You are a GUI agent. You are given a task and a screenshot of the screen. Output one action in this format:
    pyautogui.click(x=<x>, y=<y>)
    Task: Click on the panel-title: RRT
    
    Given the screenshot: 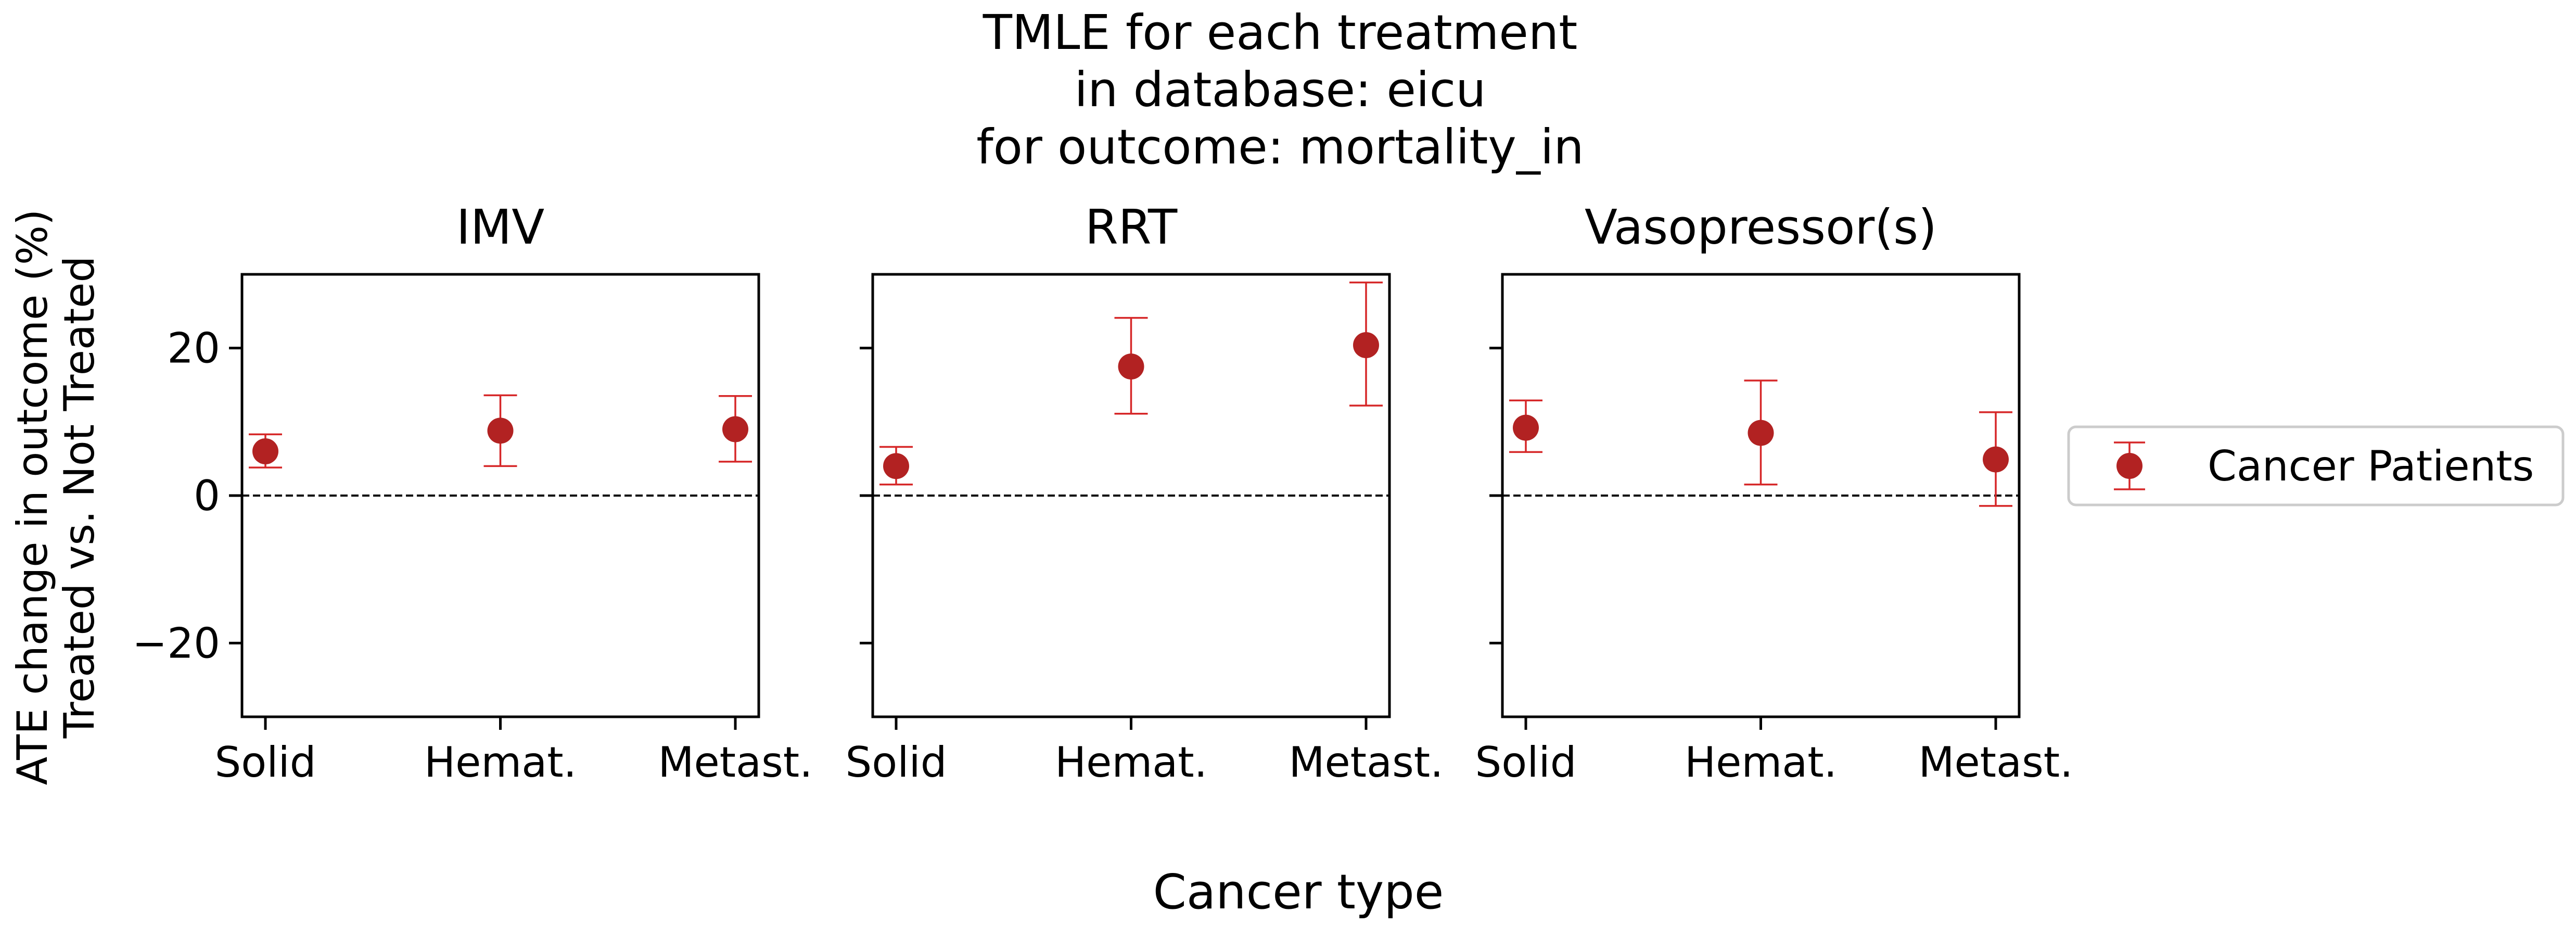 What is the action you would take?
    pyautogui.click(x=1131, y=227)
    